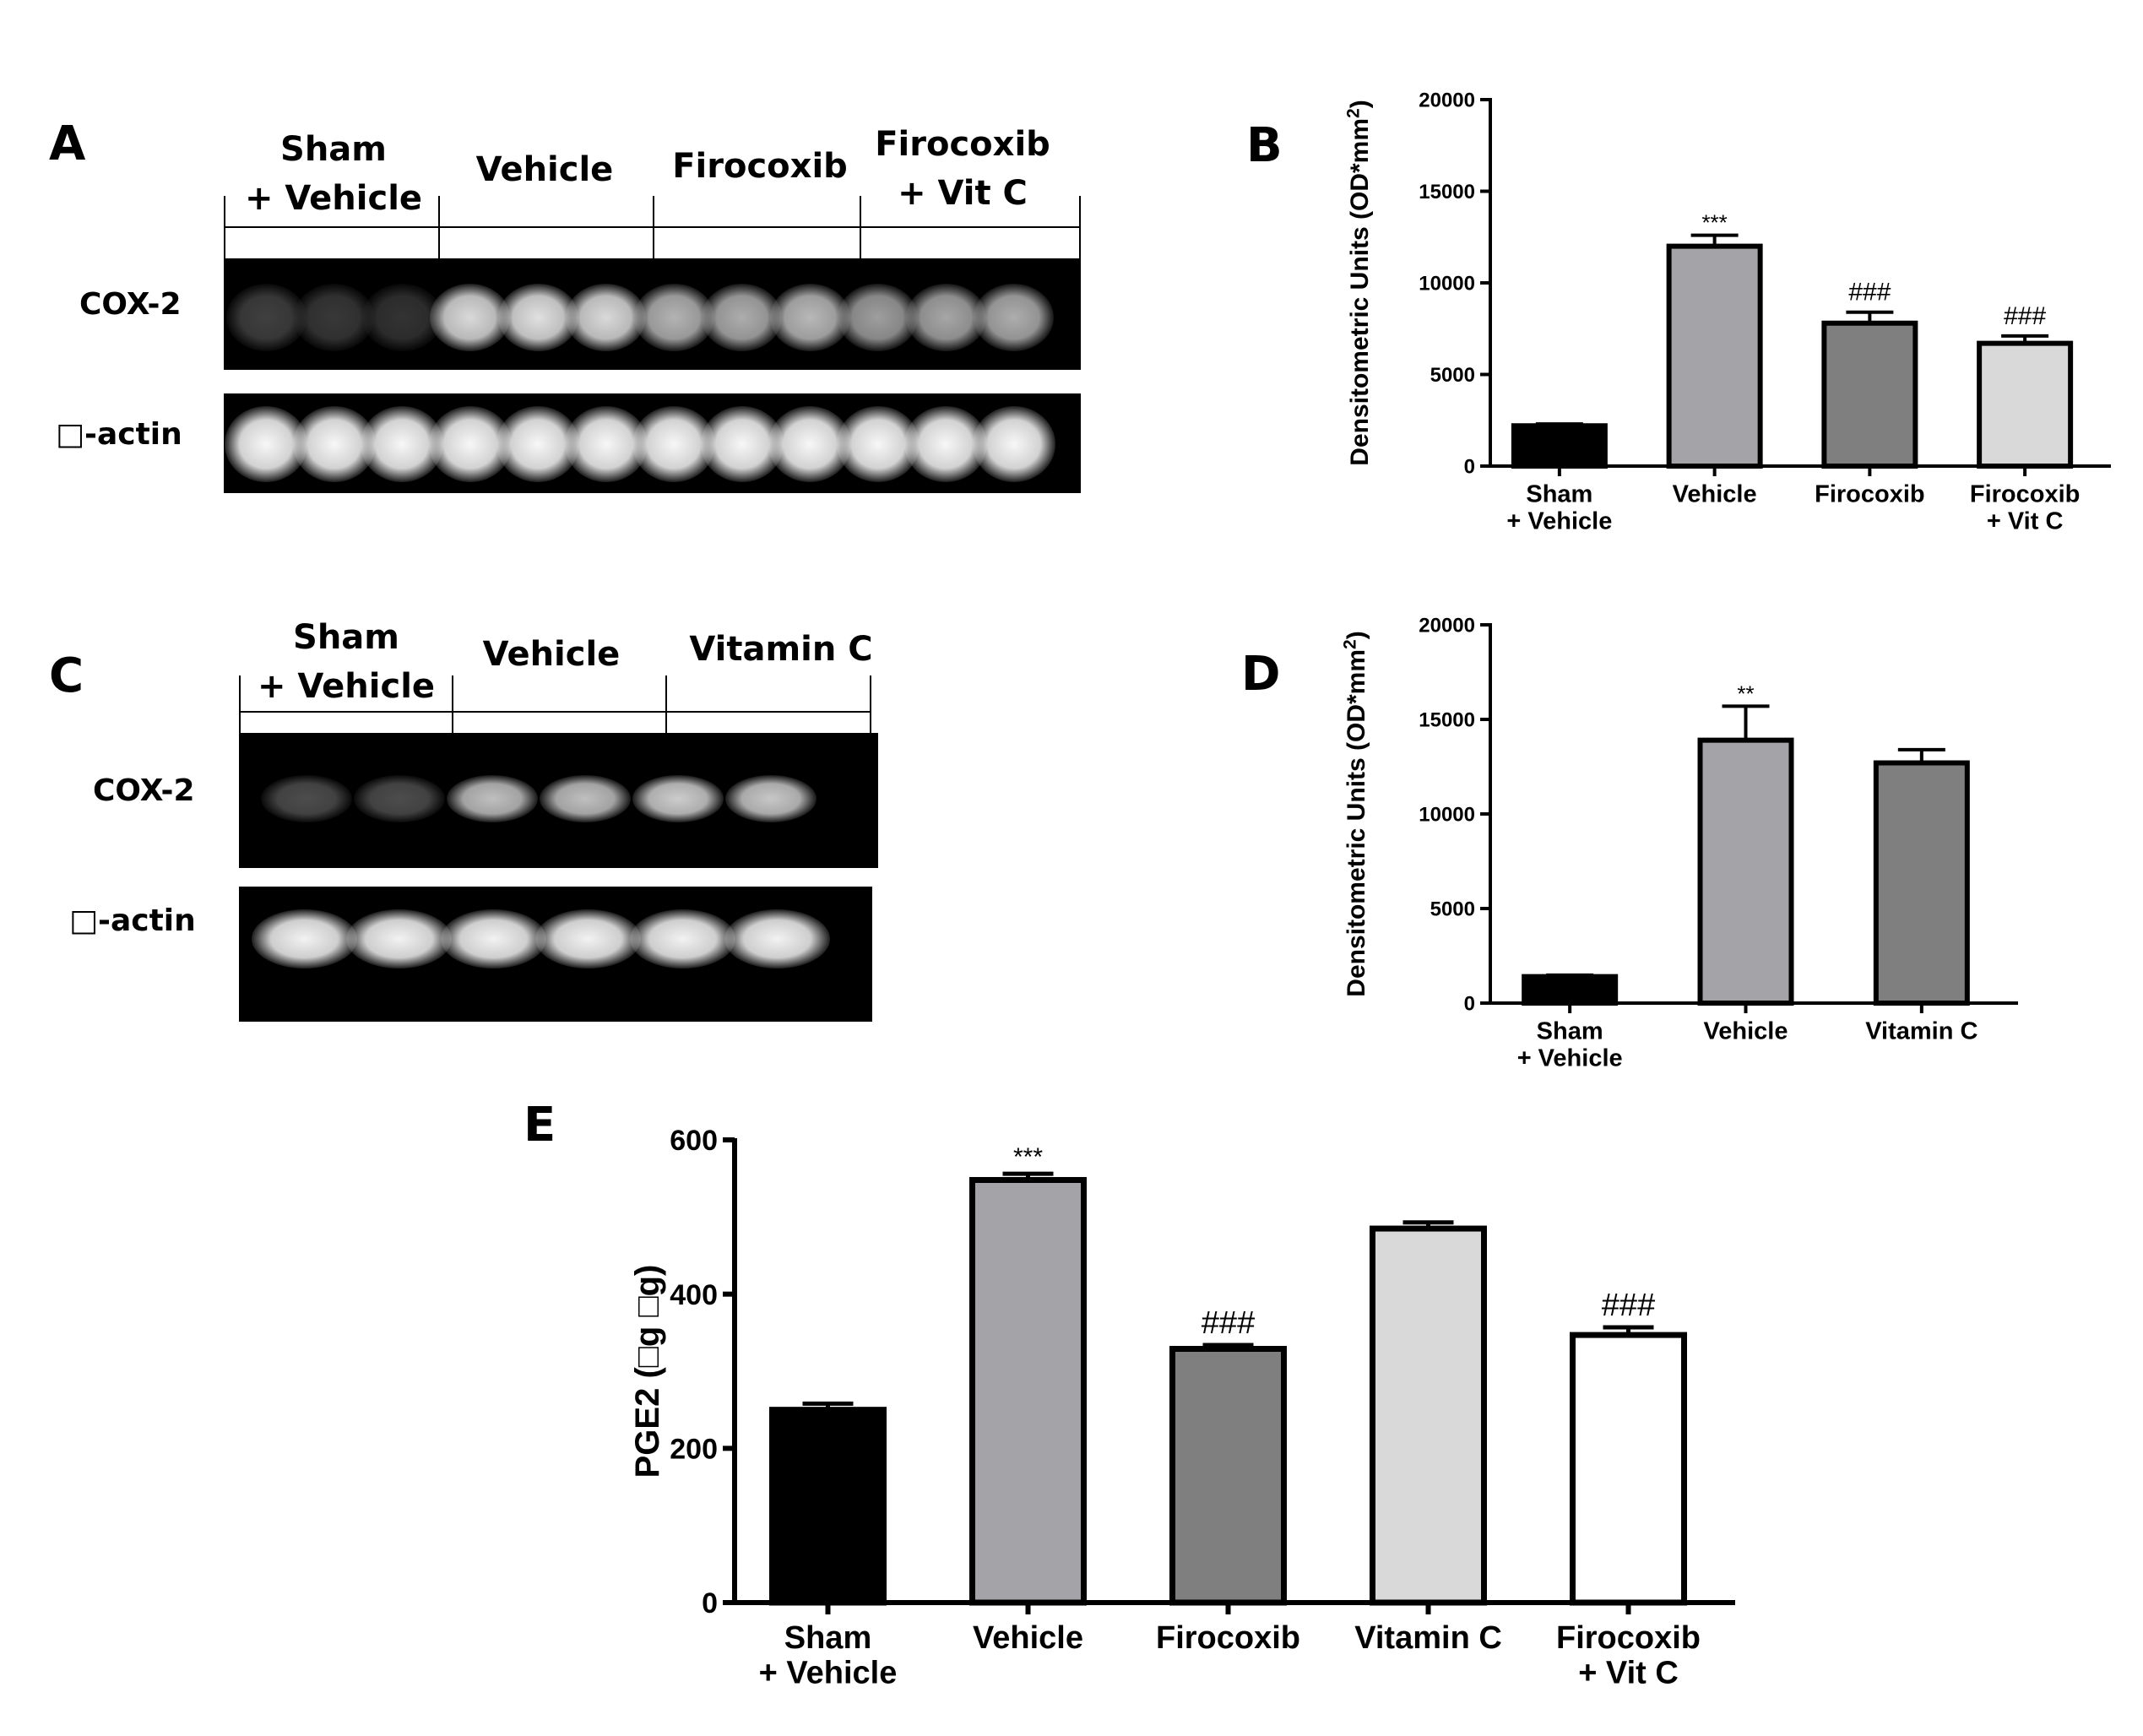 The width and height of the screenshot is (2143, 1736). What do you see at coordinates (1714, 223) in the screenshot?
I see `significance-label: ***` at bounding box center [1714, 223].